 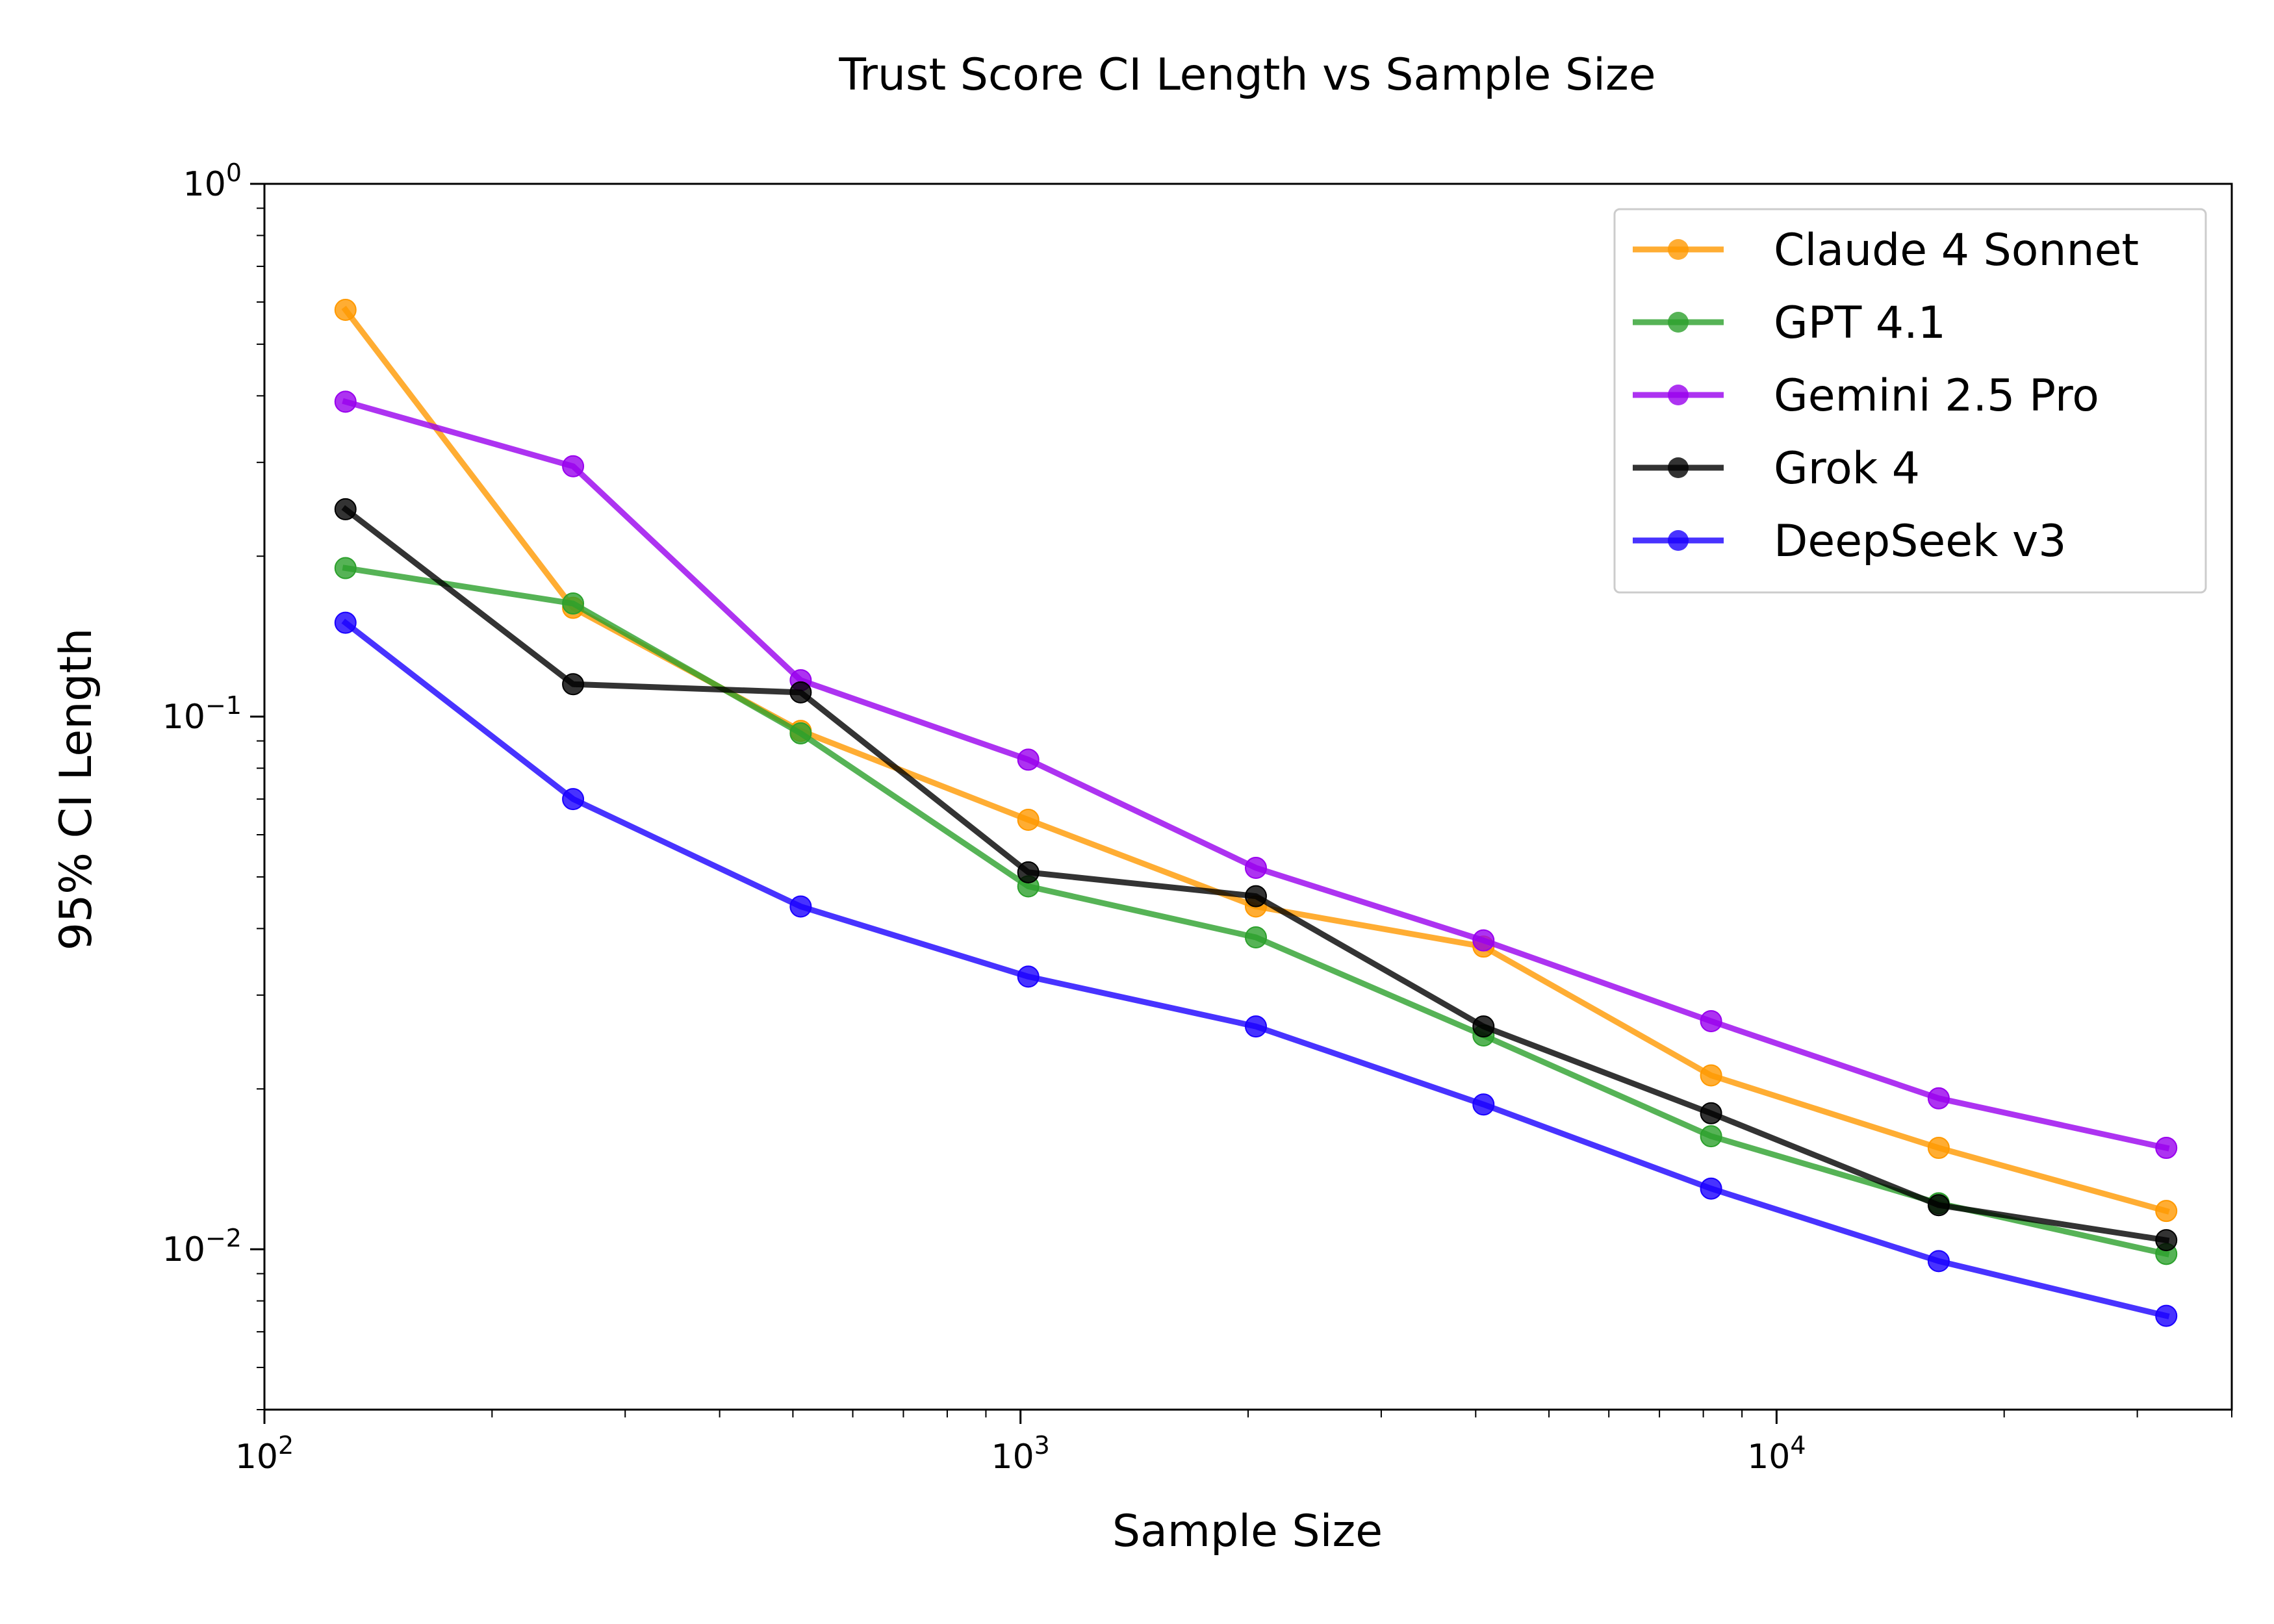 I want to click on y-tick-label: 10⁰, so click(x=212, y=181).